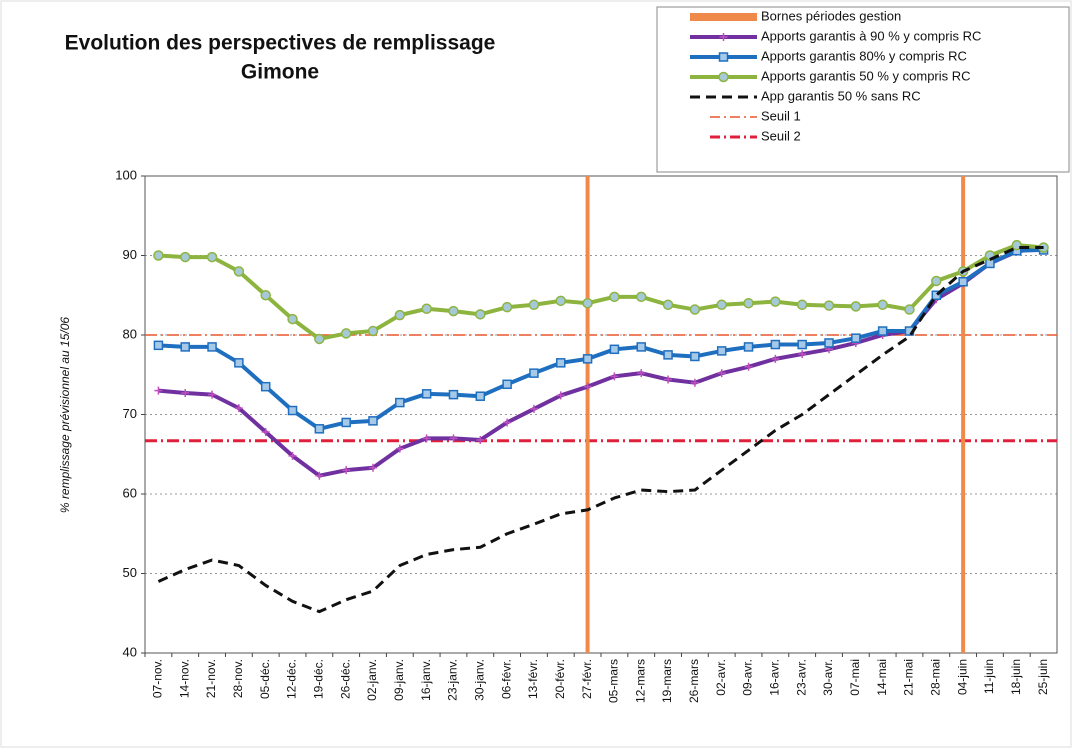 The height and width of the screenshot is (748, 1072). I want to click on legend, so click(863, 89).